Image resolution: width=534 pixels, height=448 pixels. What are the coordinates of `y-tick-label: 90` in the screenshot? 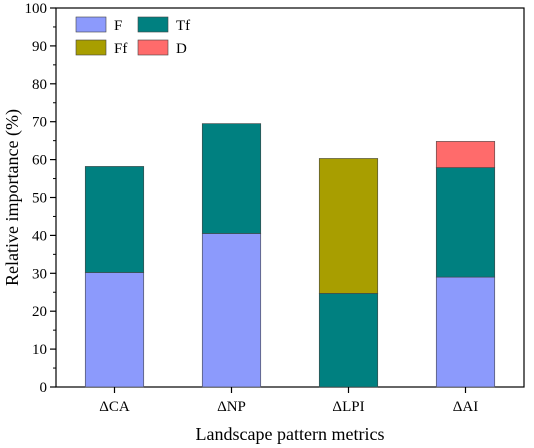 It's located at (39, 47).